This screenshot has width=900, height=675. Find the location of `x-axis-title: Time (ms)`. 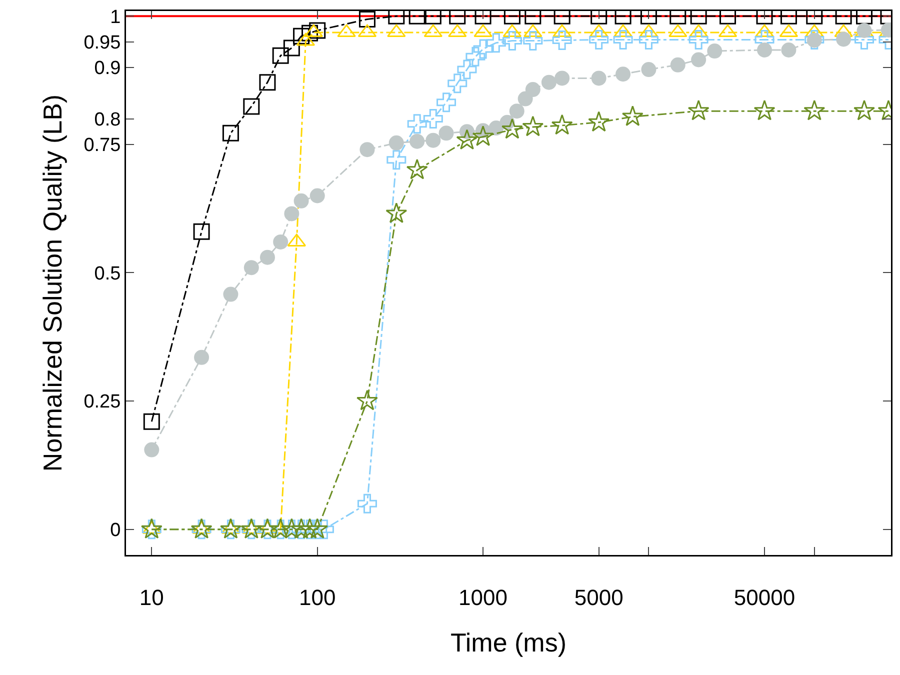

x-axis-title: Time (ms) is located at coordinates (508, 642).